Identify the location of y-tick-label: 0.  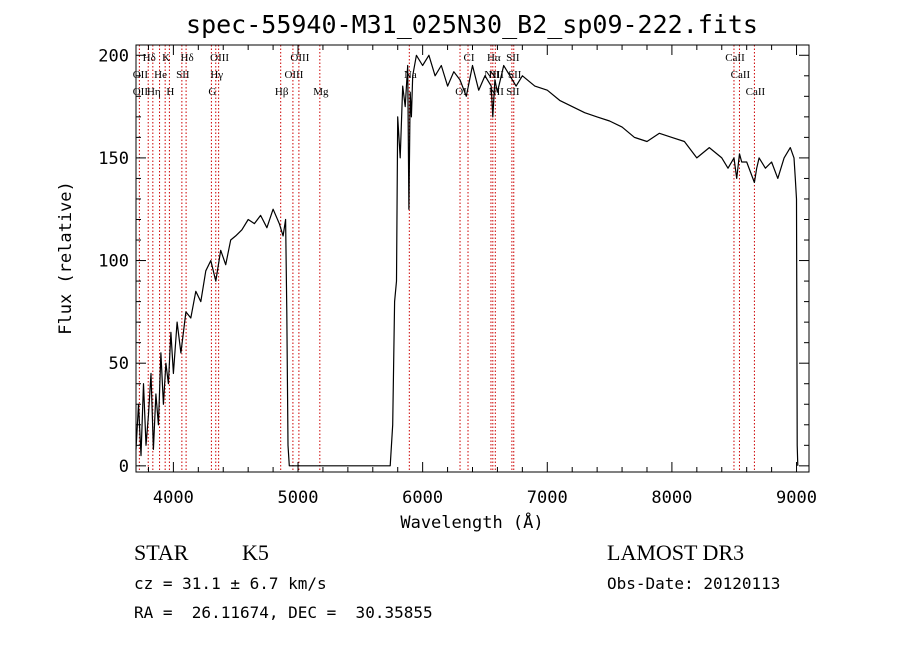
(124, 467).